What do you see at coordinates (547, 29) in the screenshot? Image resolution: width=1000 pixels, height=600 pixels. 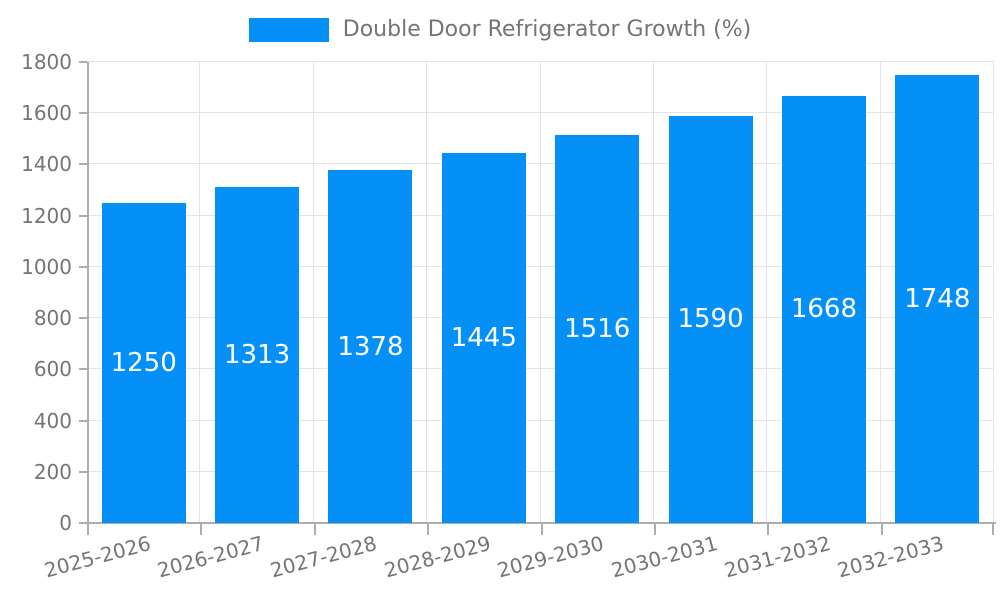 I see `legend-label: Double Door Refrigerator Growth (%)` at bounding box center [547, 29].